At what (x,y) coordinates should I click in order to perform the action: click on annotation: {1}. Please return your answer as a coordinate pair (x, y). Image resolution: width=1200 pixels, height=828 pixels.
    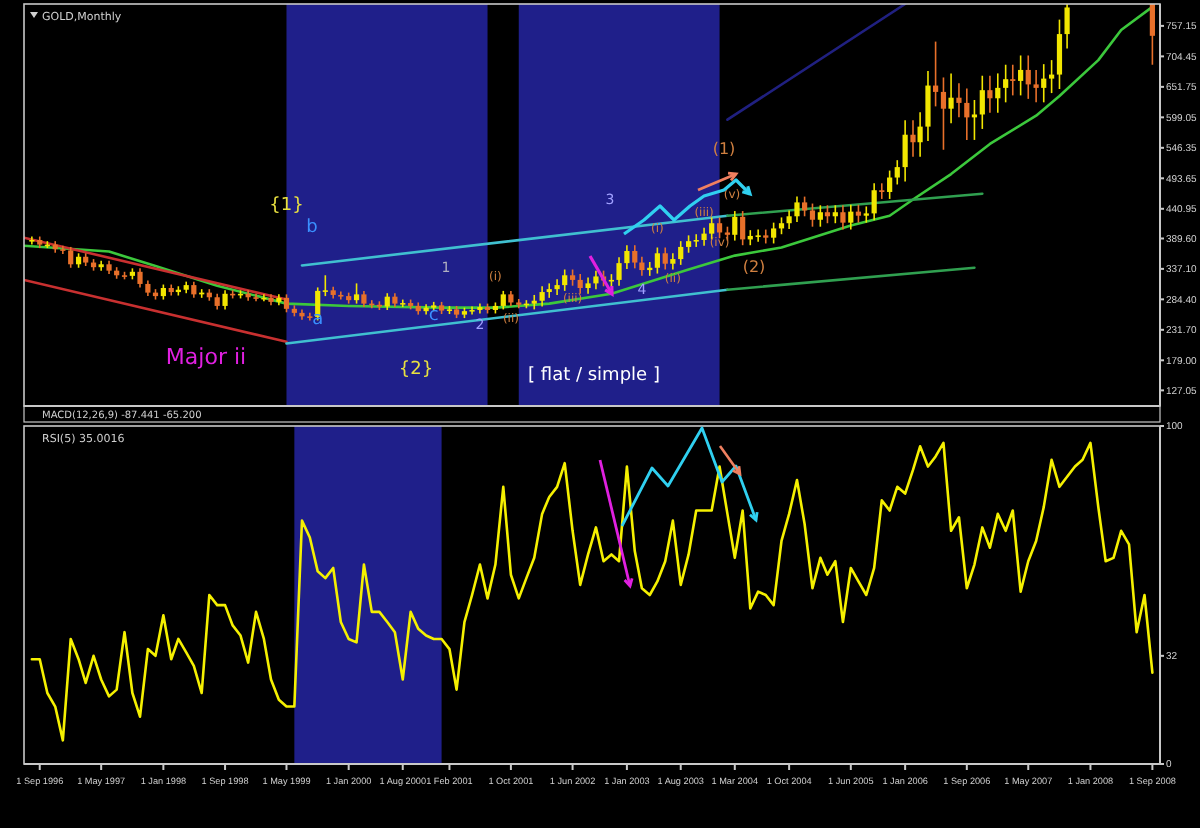
    Looking at the image, I should click on (286, 205).